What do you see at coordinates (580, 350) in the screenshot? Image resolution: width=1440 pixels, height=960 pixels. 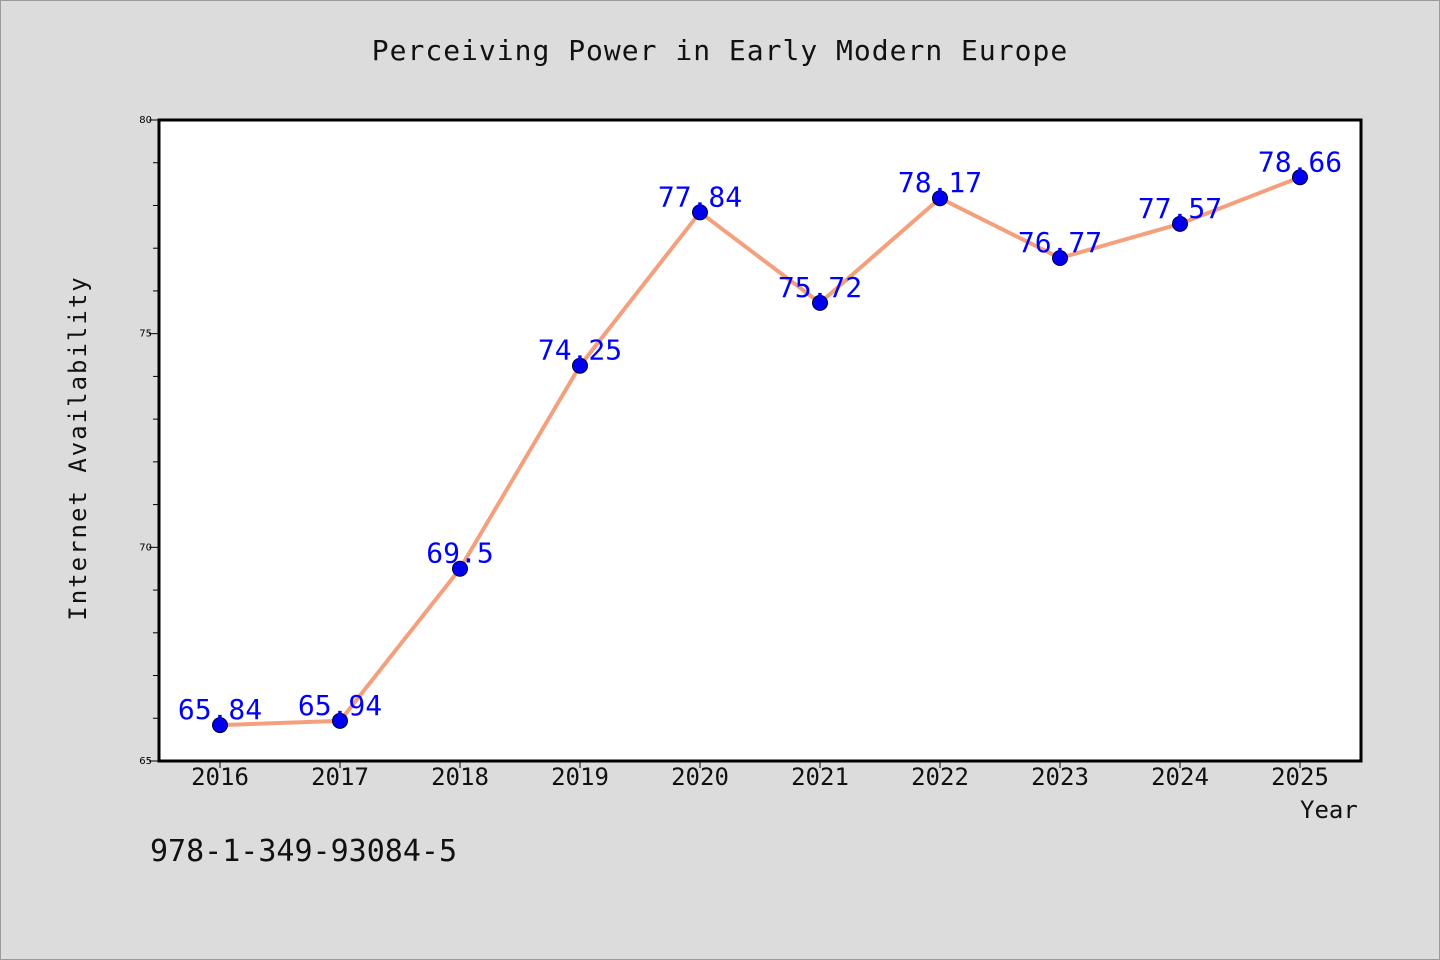 I see `data-label: 74.25` at bounding box center [580, 350].